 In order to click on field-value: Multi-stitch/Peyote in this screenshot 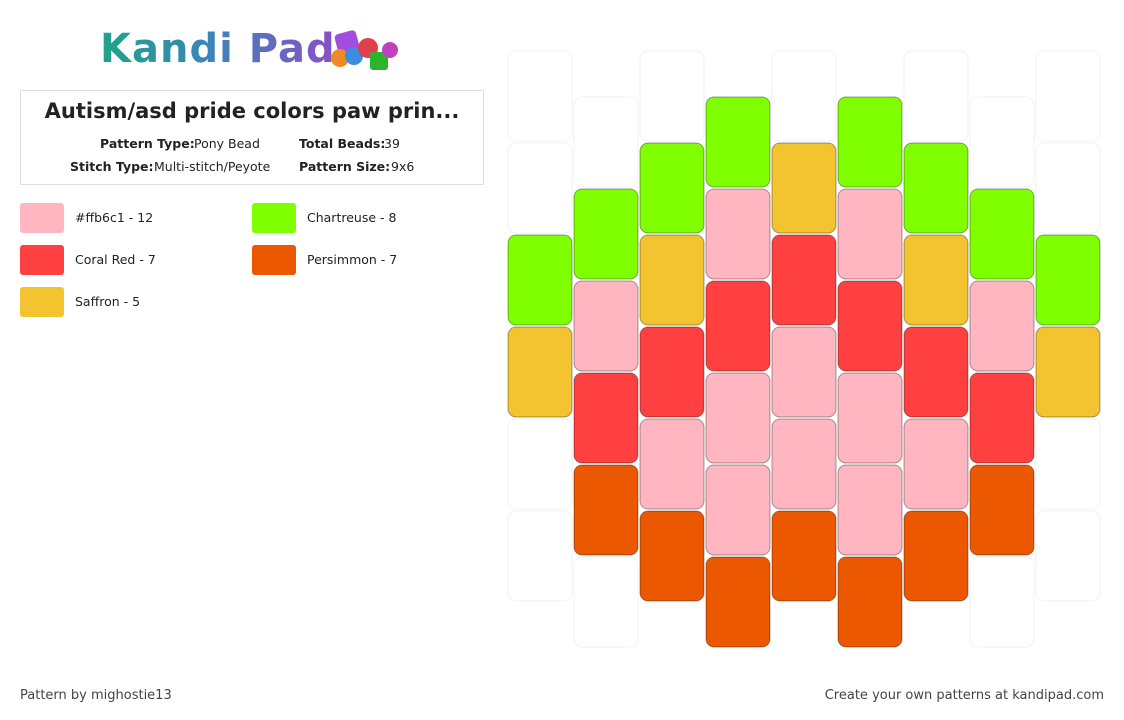, I will do `click(212, 166)`.